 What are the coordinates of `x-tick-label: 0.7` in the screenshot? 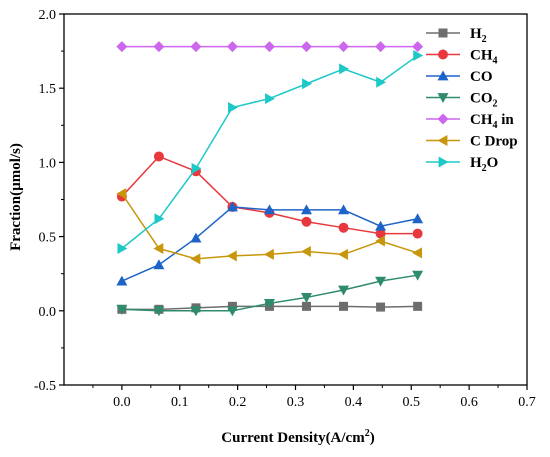 It's located at (527, 402).